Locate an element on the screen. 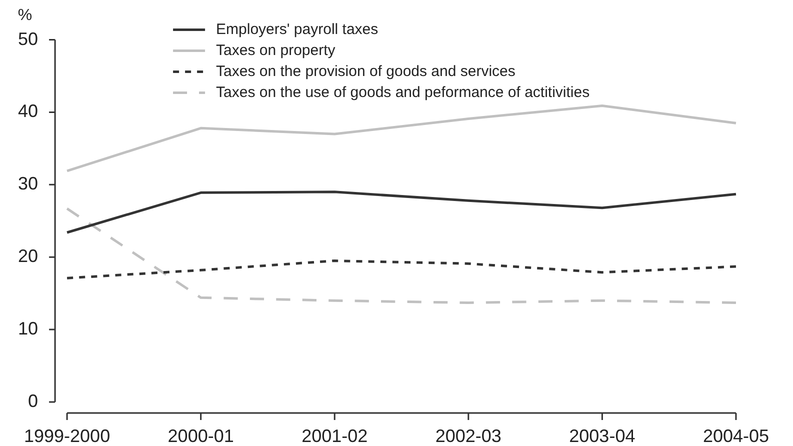 This screenshot has width=793, height=446. y-tick-label: 0 is located at coordinates (33, 400).